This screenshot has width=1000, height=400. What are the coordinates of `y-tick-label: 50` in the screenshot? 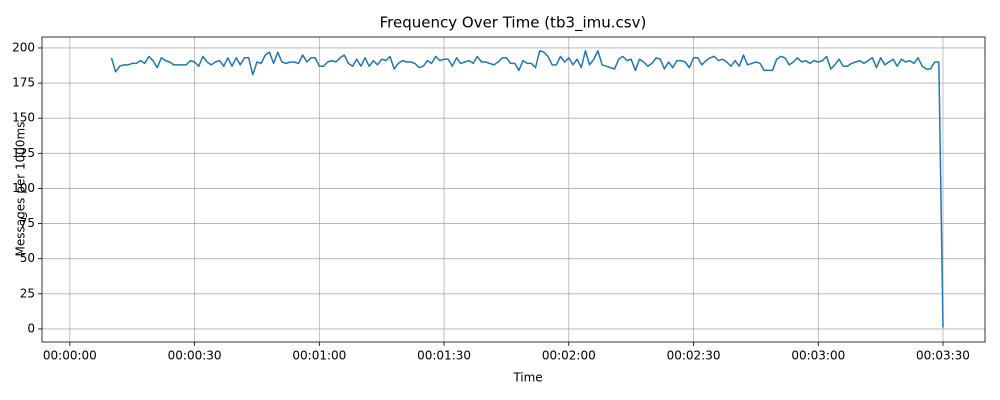 It's located at (27, 258).